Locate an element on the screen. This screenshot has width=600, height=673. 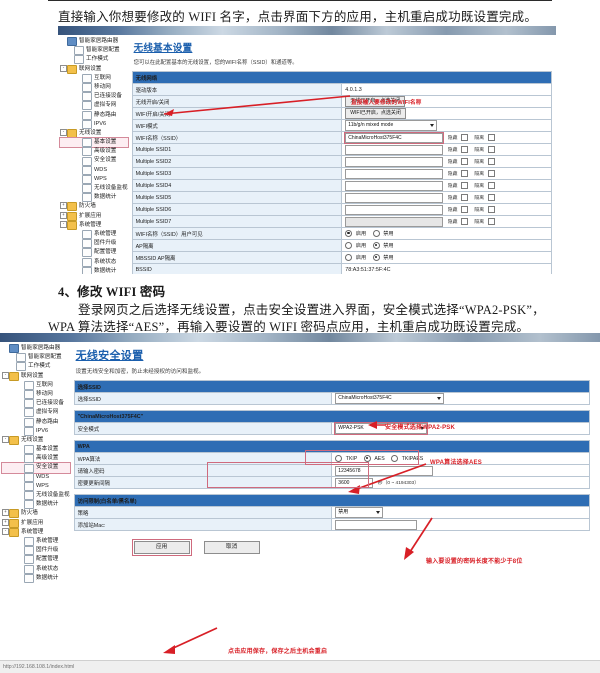
mssid3-input is located at coordinates (394, 173).